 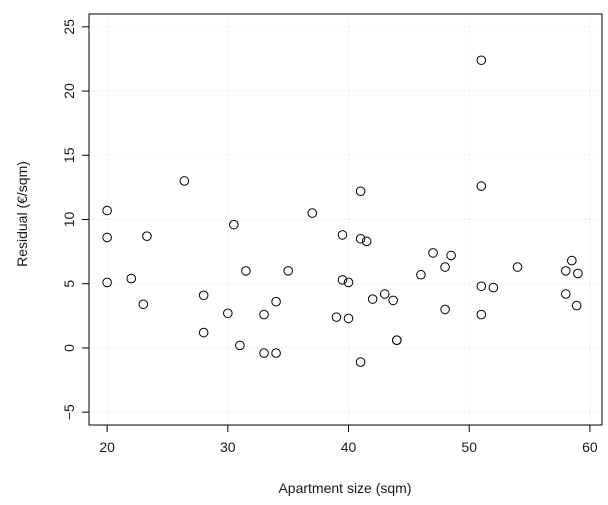 I want to click on y-tick-label-6: 25, so click(x=69, y=27).